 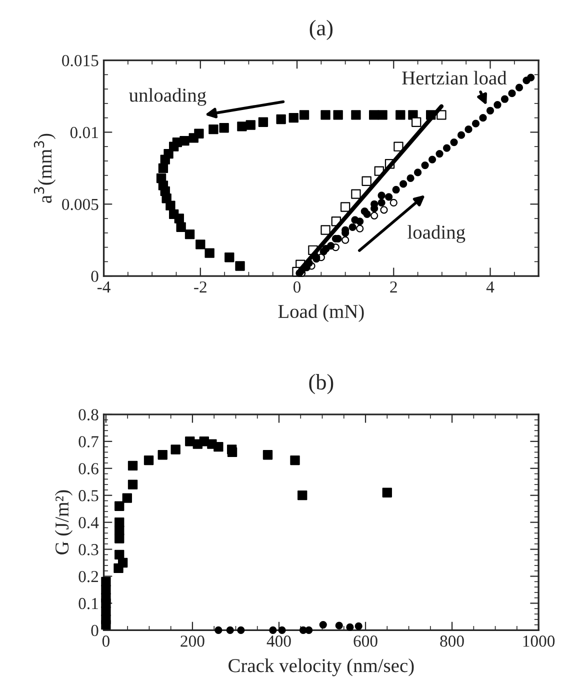 I want to click on x-tick-label: 800, so click(x=452, y=641).